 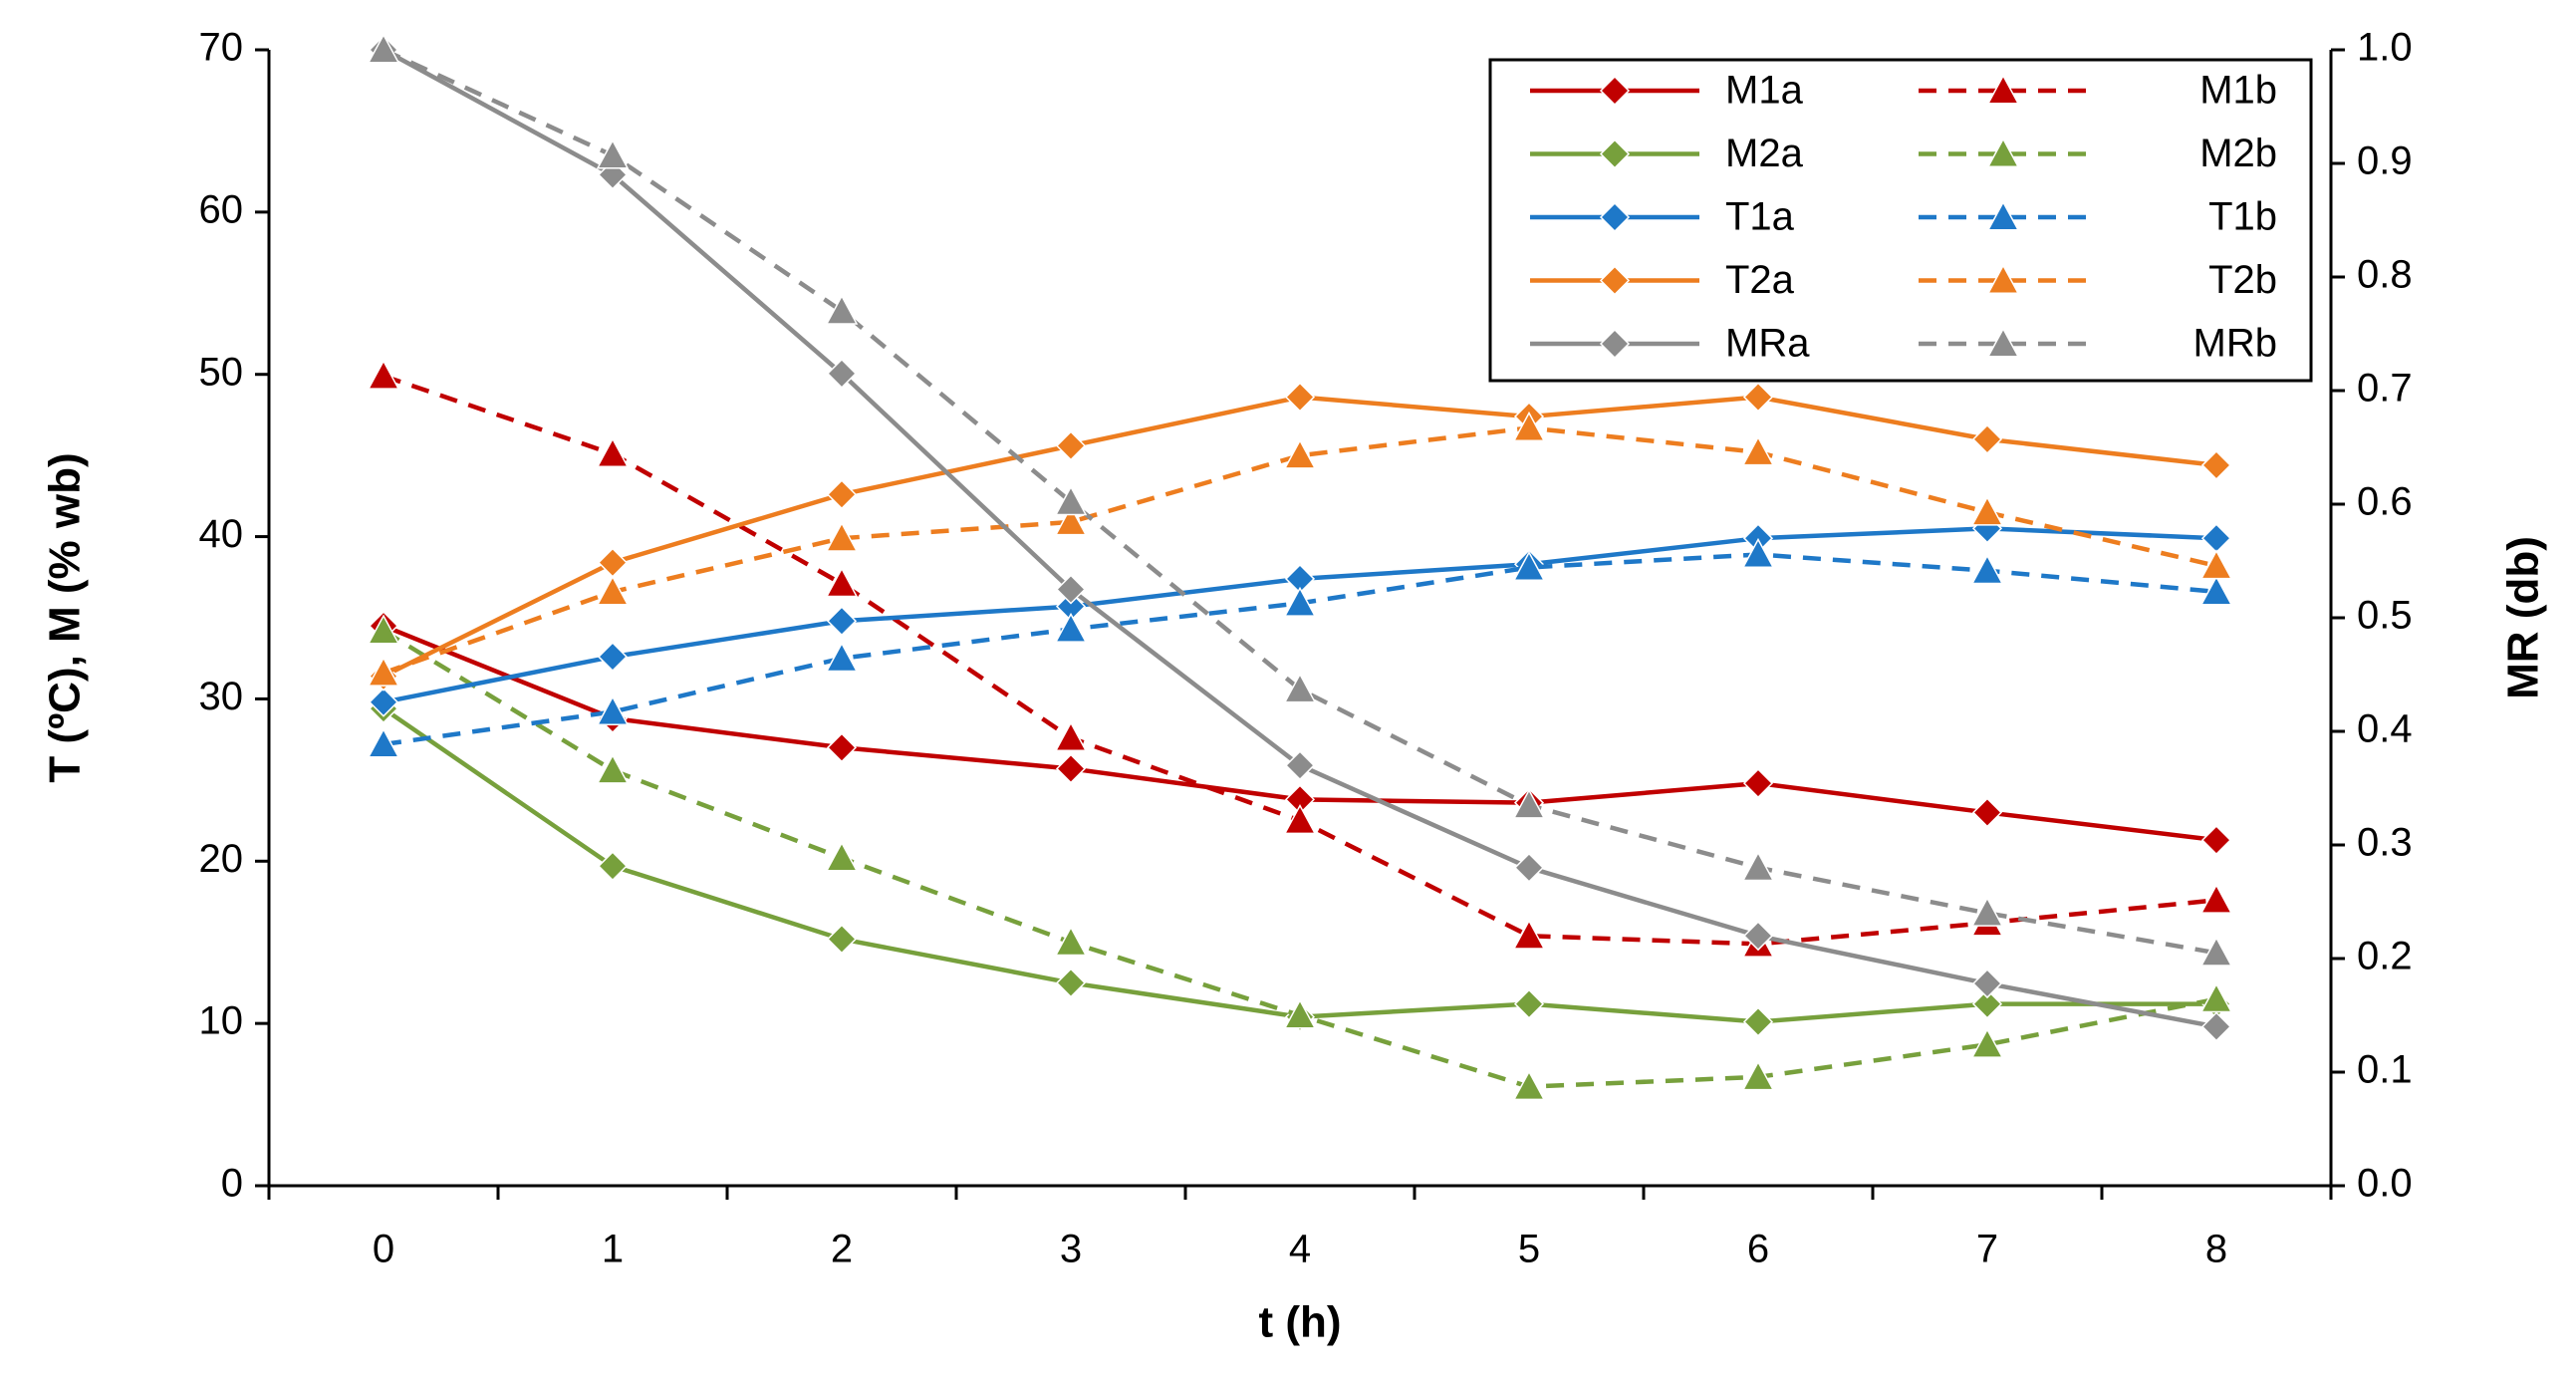 I want to click on legend-label: T1b, so click(x=2242, y=217).